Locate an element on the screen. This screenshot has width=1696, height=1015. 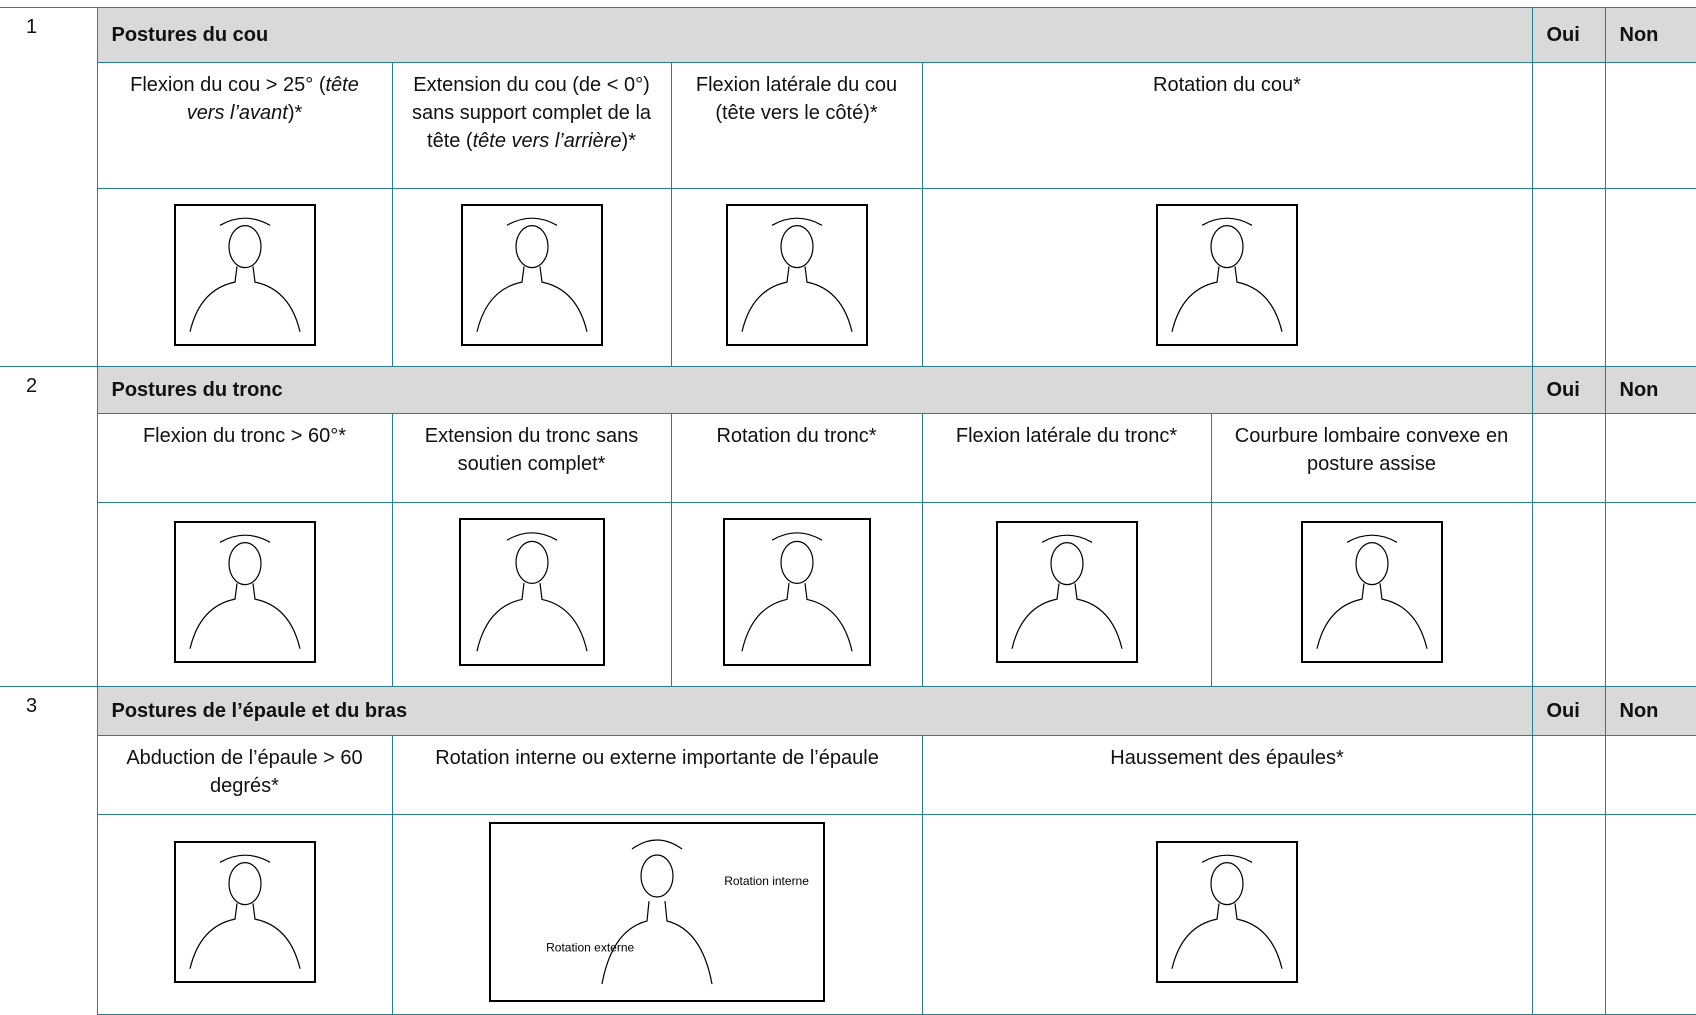
section-number: 3 is located at coordinates (49, 850).